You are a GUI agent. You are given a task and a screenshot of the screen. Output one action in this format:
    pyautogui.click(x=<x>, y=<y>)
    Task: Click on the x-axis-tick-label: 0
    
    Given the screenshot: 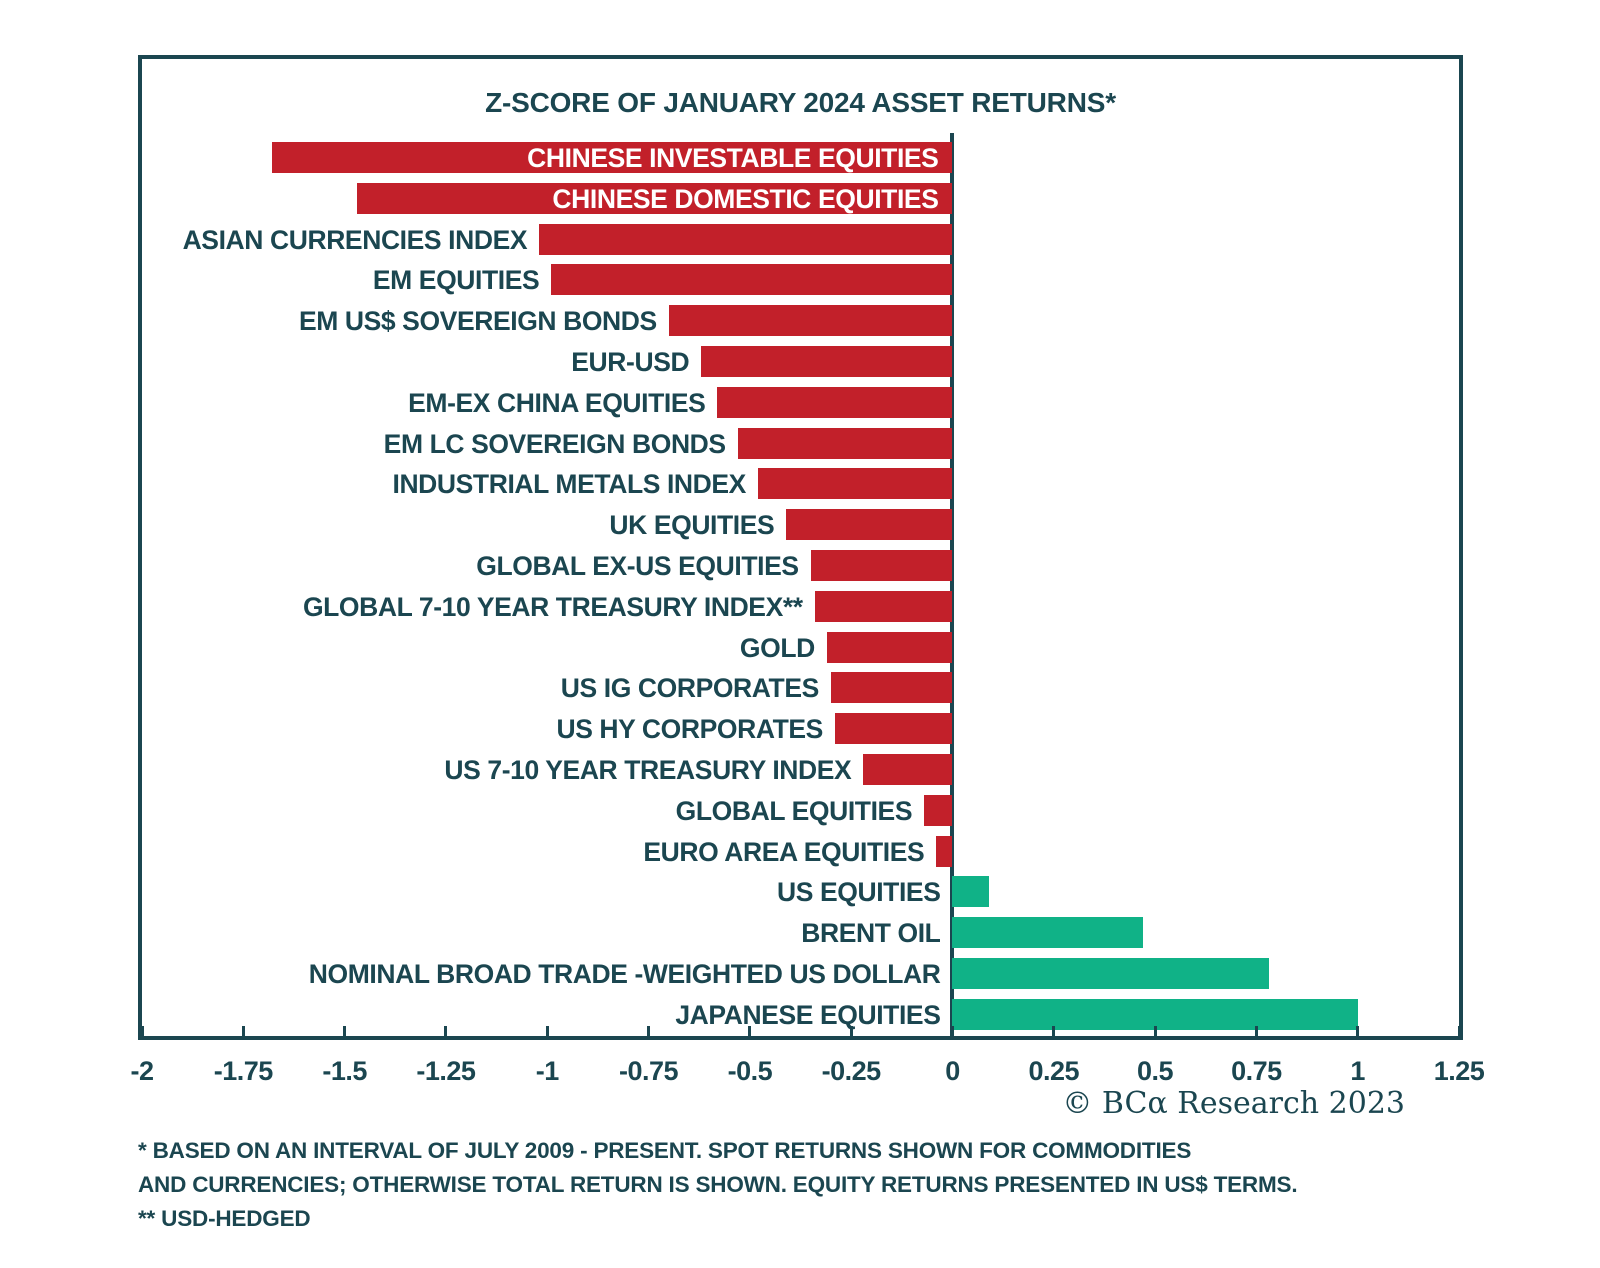 What is the action you would take?
    pyautogui.click(x=952, y=1071)
    